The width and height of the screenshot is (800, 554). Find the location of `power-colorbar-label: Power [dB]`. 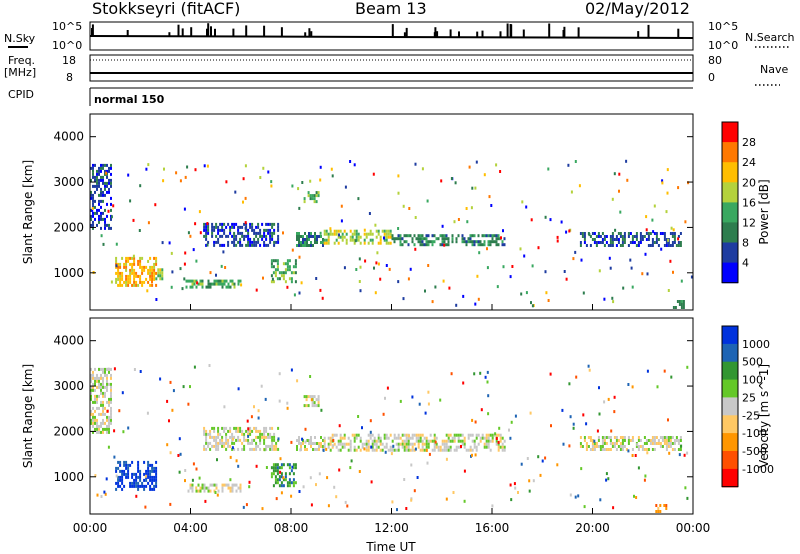

power-colorbar-label: Power [dB] is located at coordinates (764, 211).